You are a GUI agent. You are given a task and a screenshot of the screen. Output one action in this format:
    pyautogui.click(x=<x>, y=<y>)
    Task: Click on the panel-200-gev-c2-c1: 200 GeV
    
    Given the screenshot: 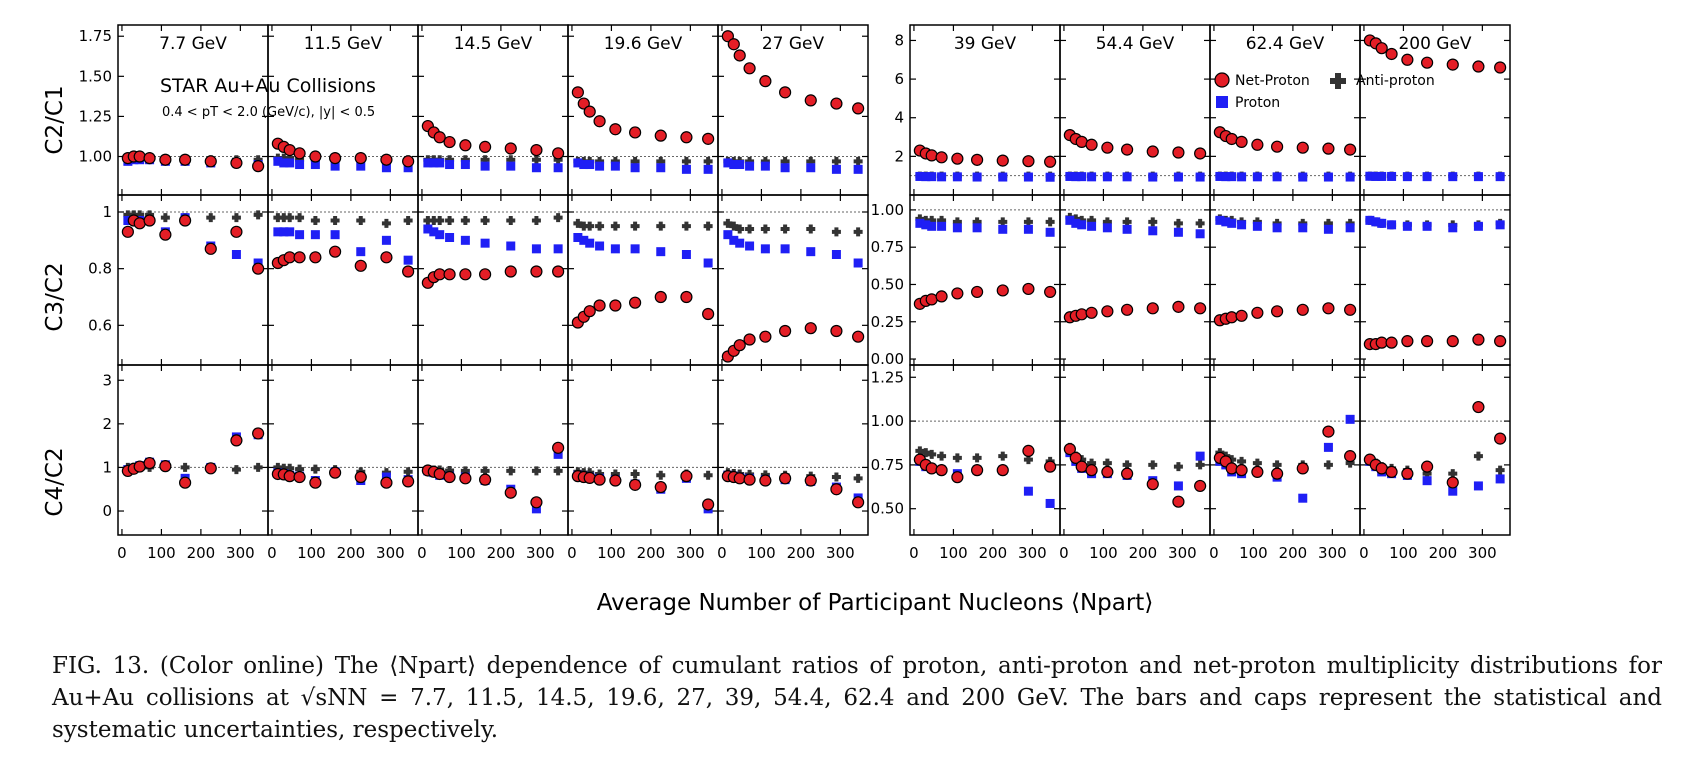 What is the action you would take?
    pyautogui.click(x=1435, y=110)
    